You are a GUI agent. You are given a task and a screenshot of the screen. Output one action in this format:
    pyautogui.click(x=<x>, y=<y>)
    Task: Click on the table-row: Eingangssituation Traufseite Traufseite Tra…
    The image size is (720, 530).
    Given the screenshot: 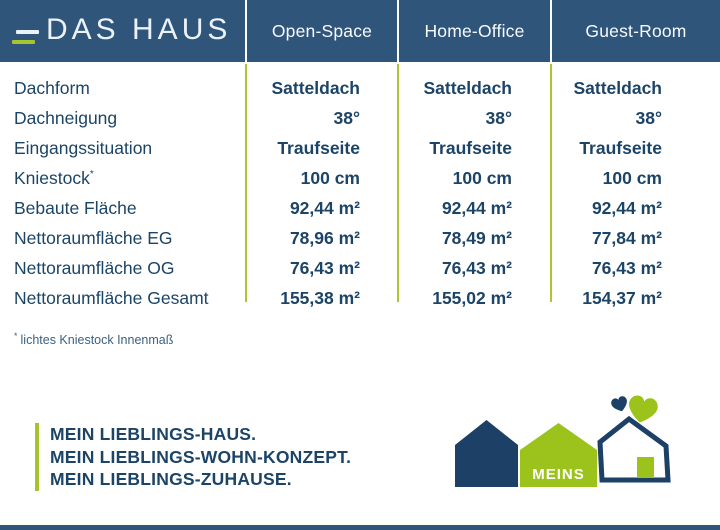 What is the action you would take?
    pyautogui.click(x=360, y=148)
    